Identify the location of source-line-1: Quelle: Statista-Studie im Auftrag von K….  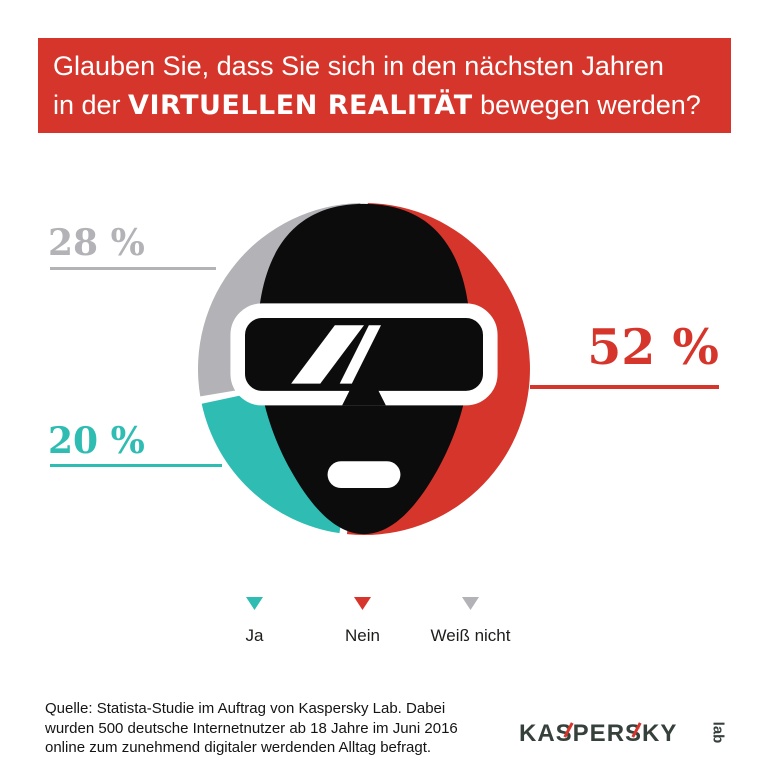
(245, 708).